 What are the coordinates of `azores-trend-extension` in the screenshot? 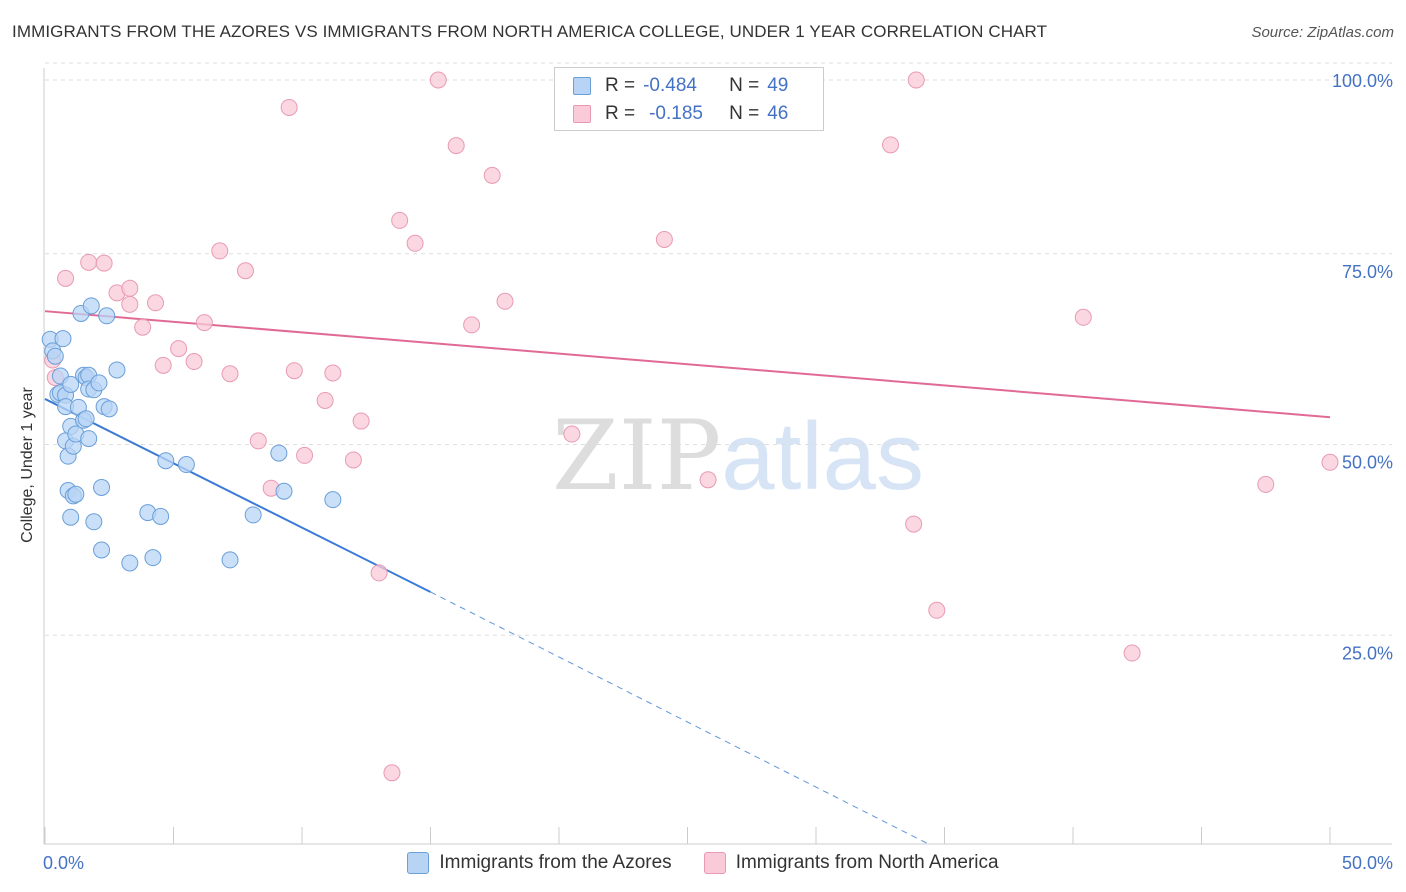 It's located at (678, 717).